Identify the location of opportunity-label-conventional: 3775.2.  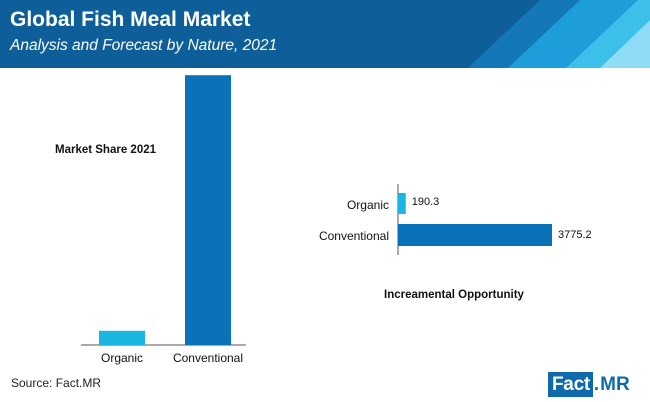
(575, 235).